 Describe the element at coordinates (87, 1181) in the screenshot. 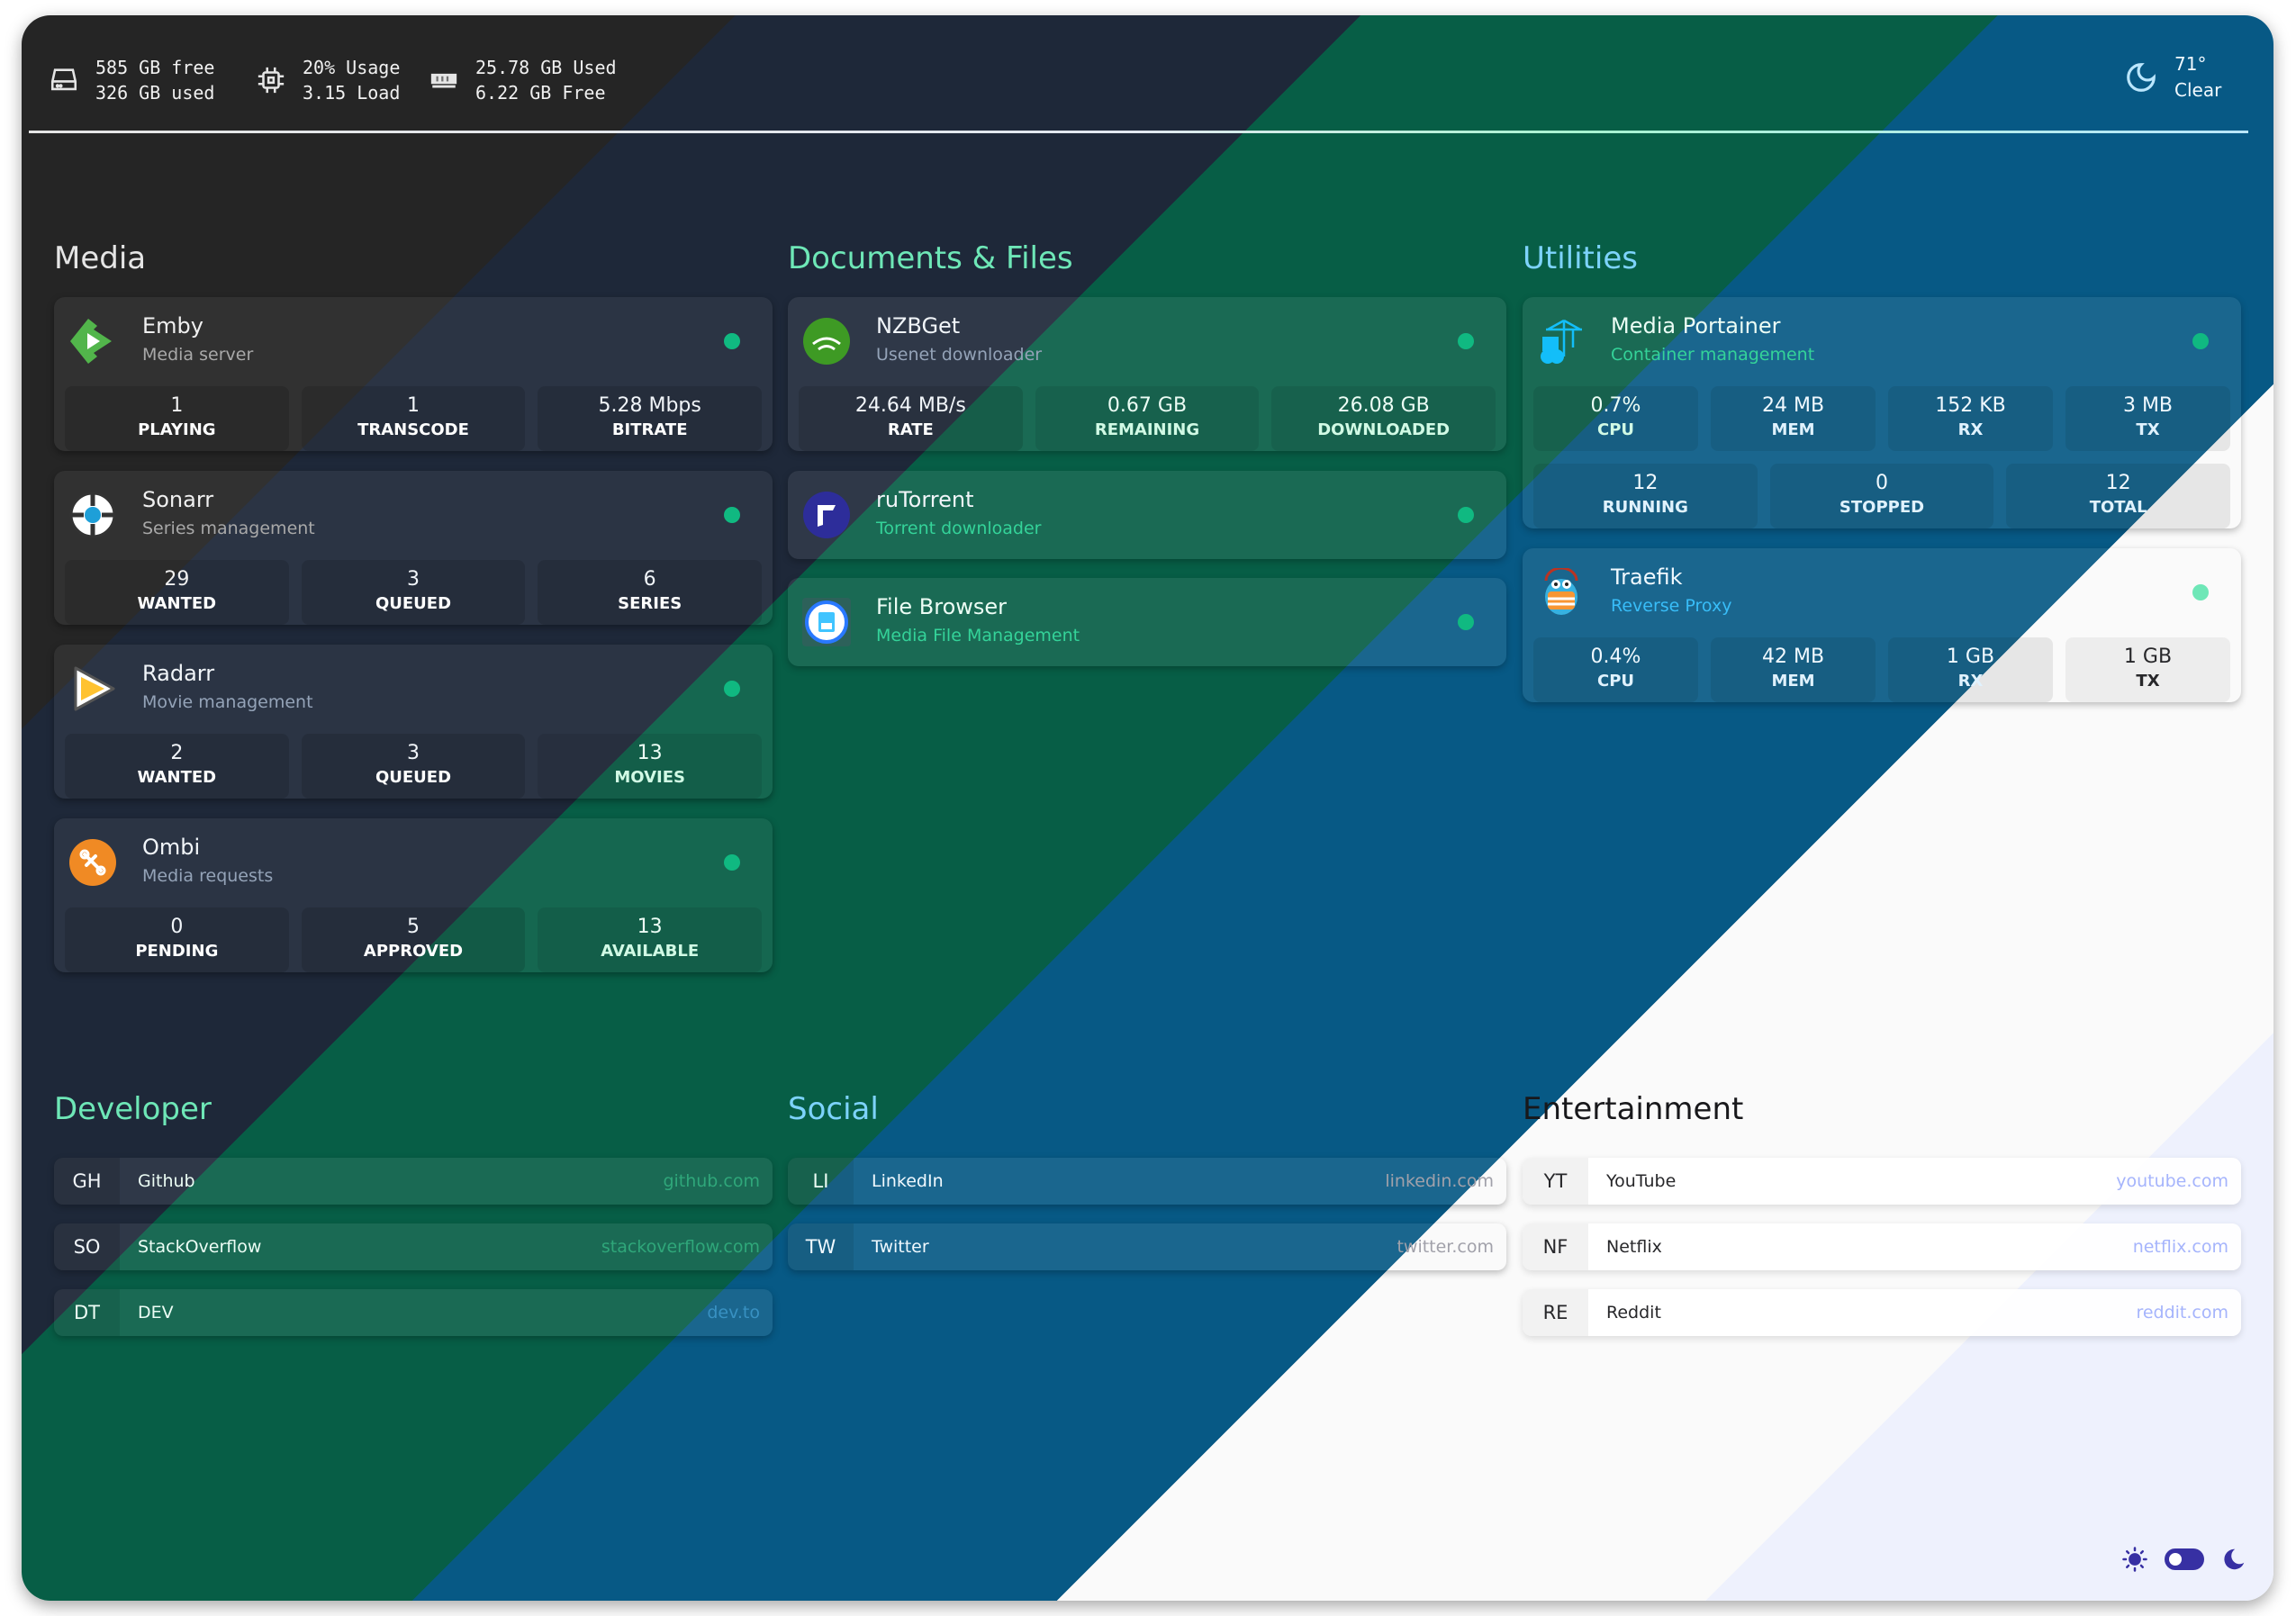

I see `bookmark-abbr: GH` at that location.